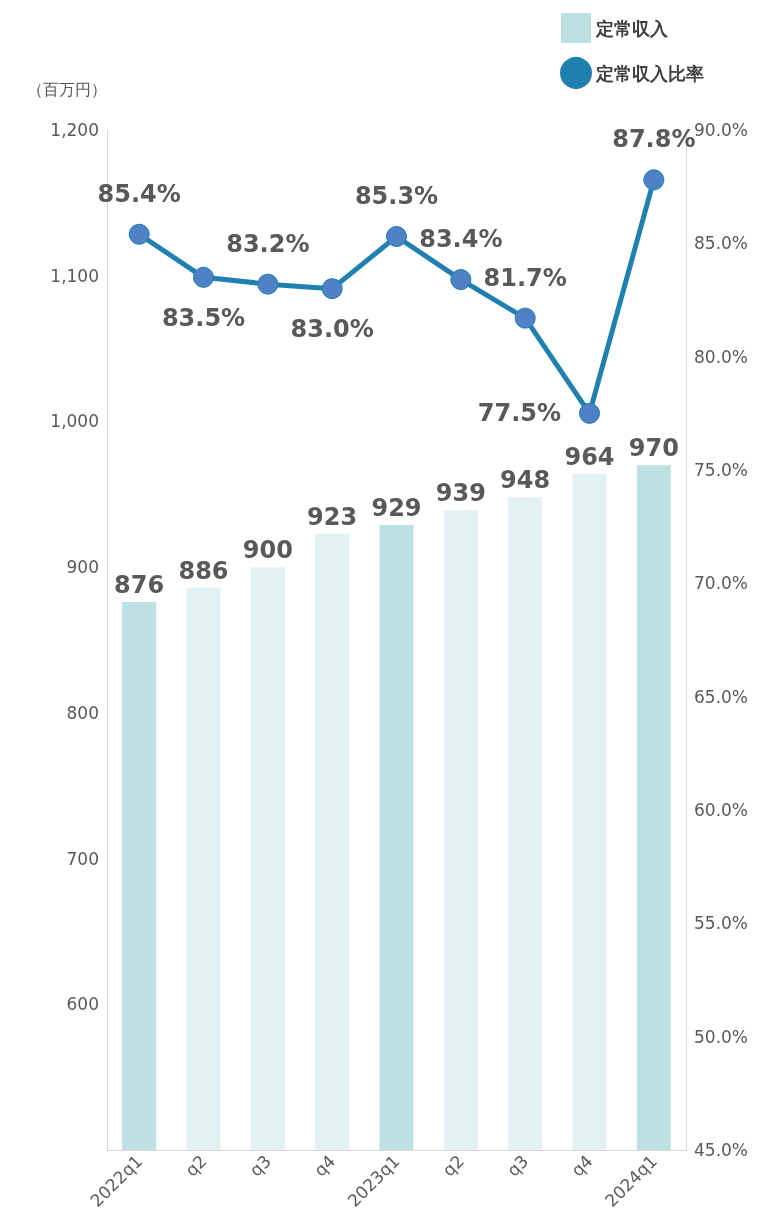 Image resolution: width=769 pixels, height=1232 pixels. Describe the element at coordinates (721, 696) in the screenshot. I see `y2-tick-label: 65.0%` at that location.